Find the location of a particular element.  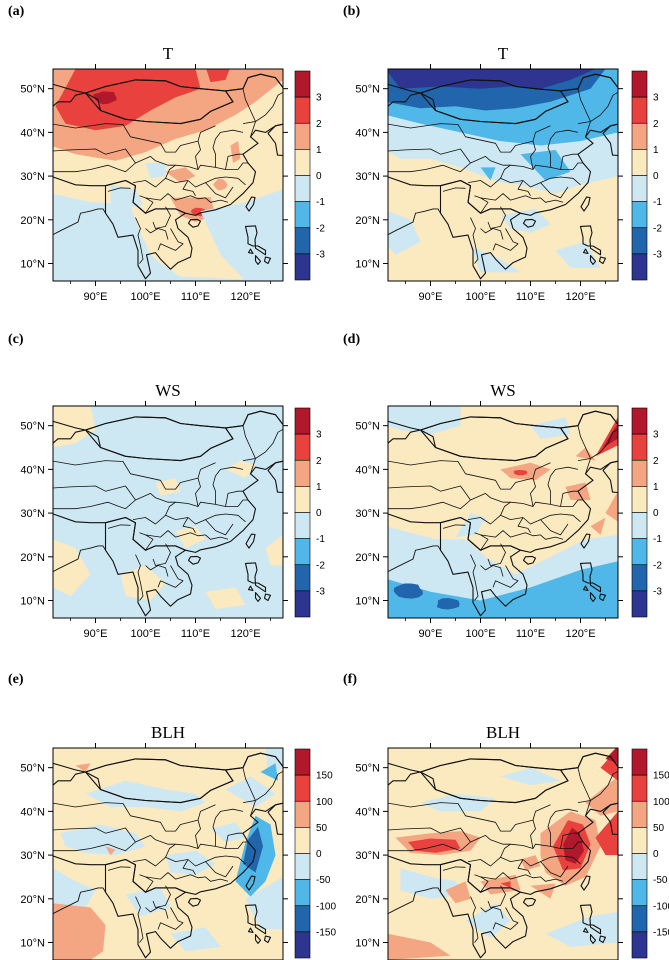

panel-letter: (f) is located at coordinates (350, 679).